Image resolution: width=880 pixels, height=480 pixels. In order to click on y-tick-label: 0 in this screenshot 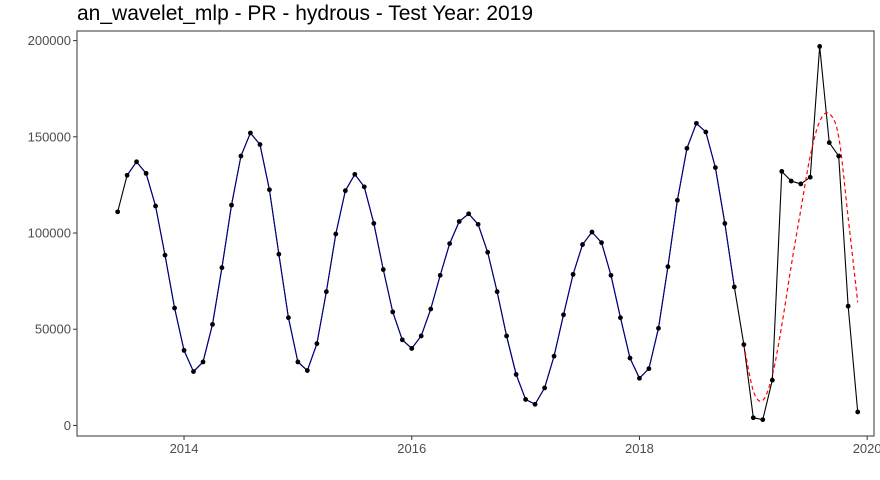, I will do `click(67, 425)`.